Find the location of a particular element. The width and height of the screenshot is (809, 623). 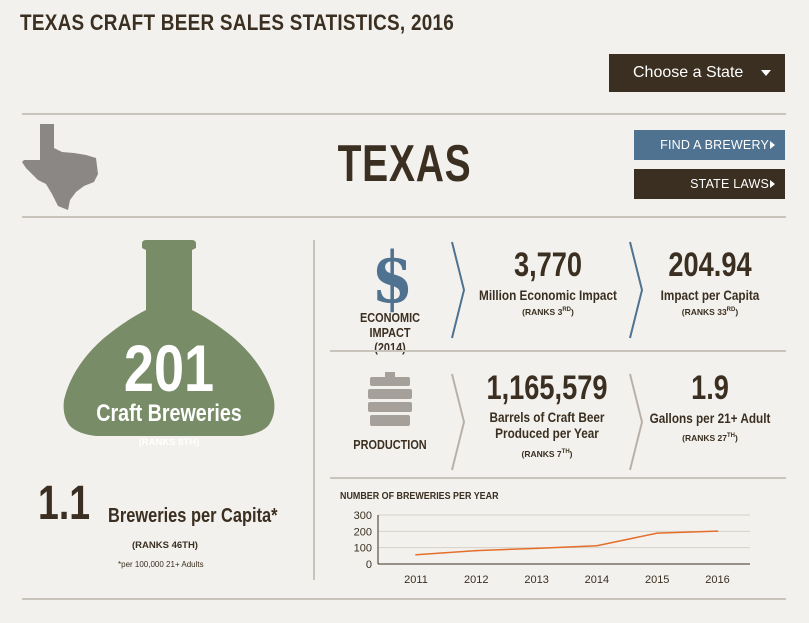

x-tick-label: 2015 is located at coordinates (657, 580).